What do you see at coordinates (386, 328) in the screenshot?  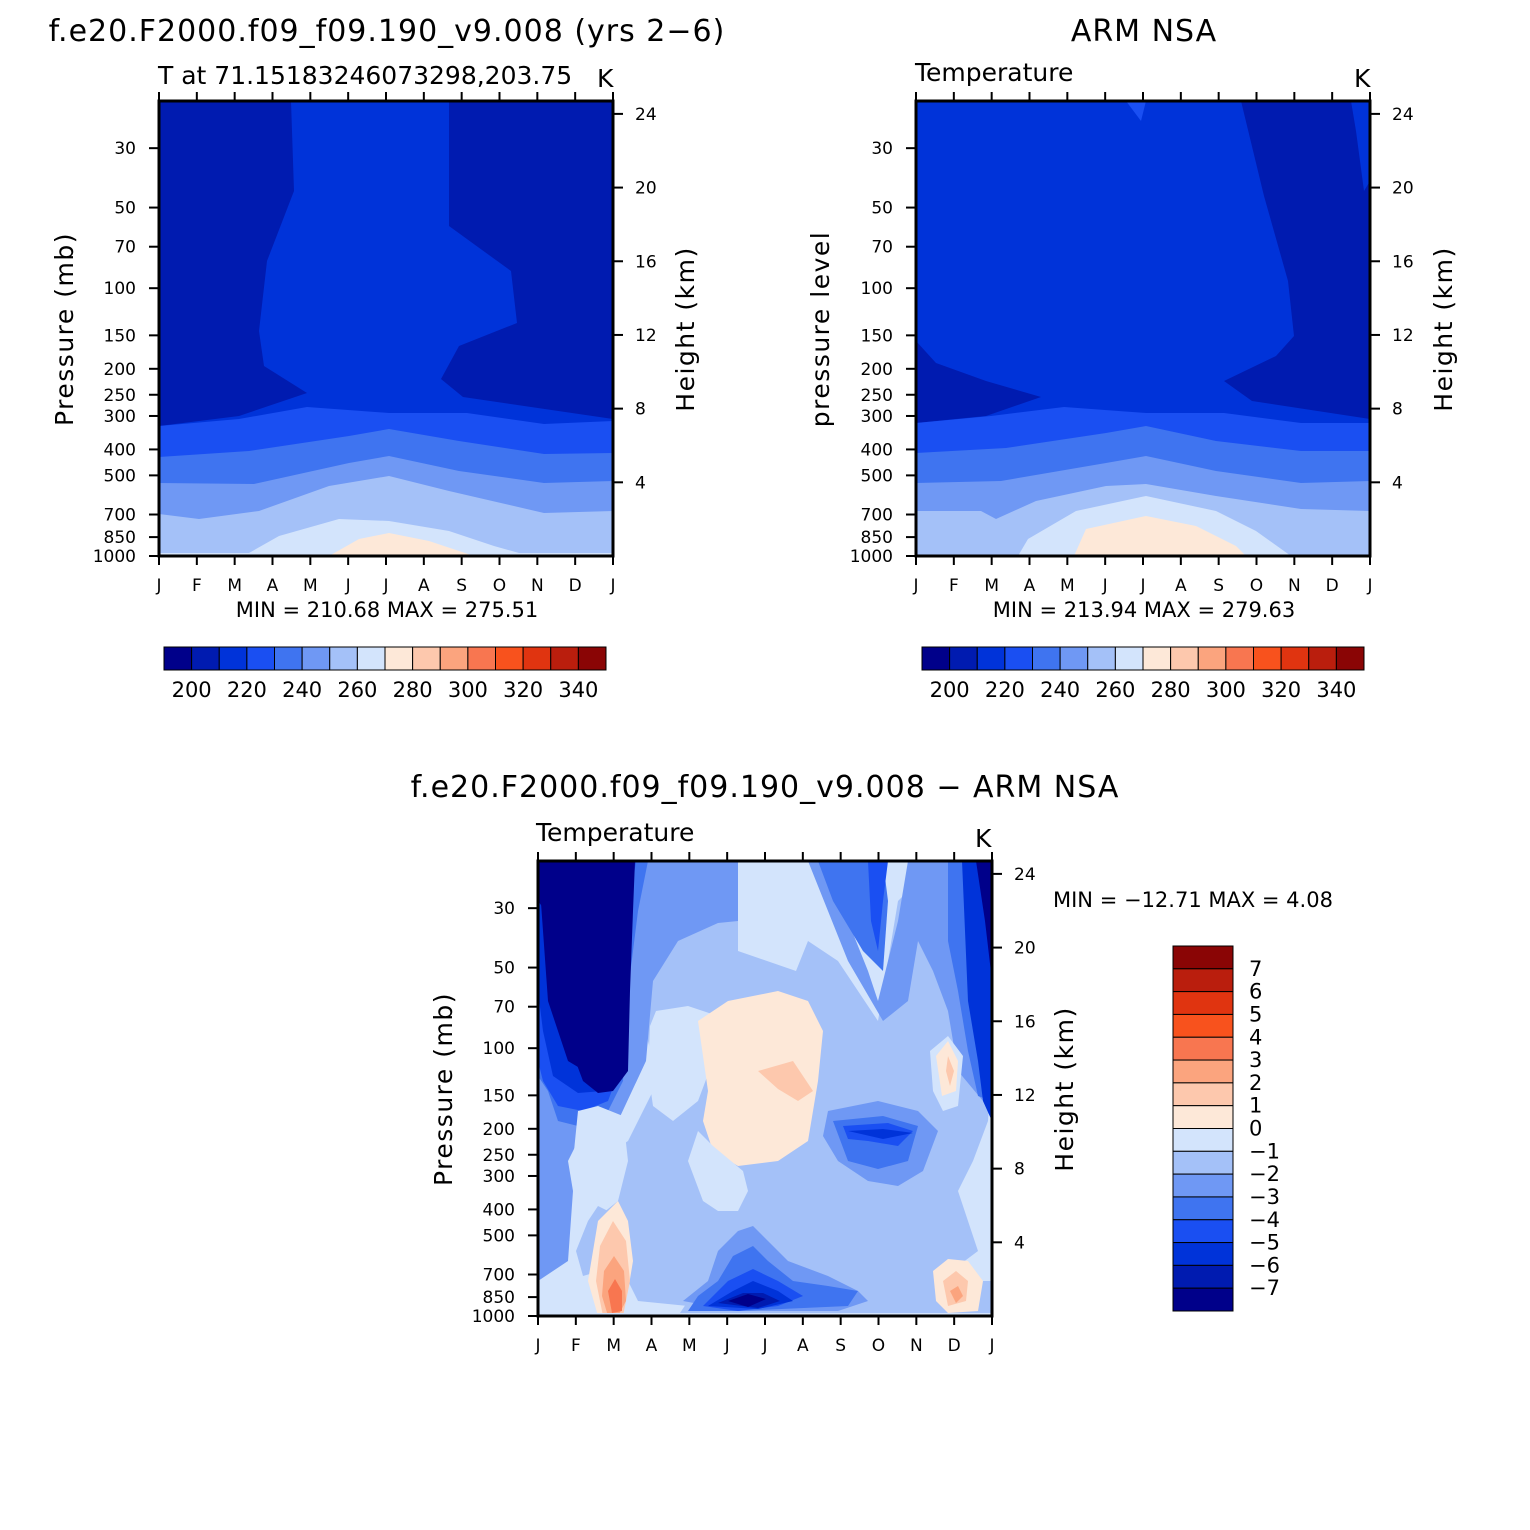 I see `panel-model-contours` at bounding box center [386, 328].